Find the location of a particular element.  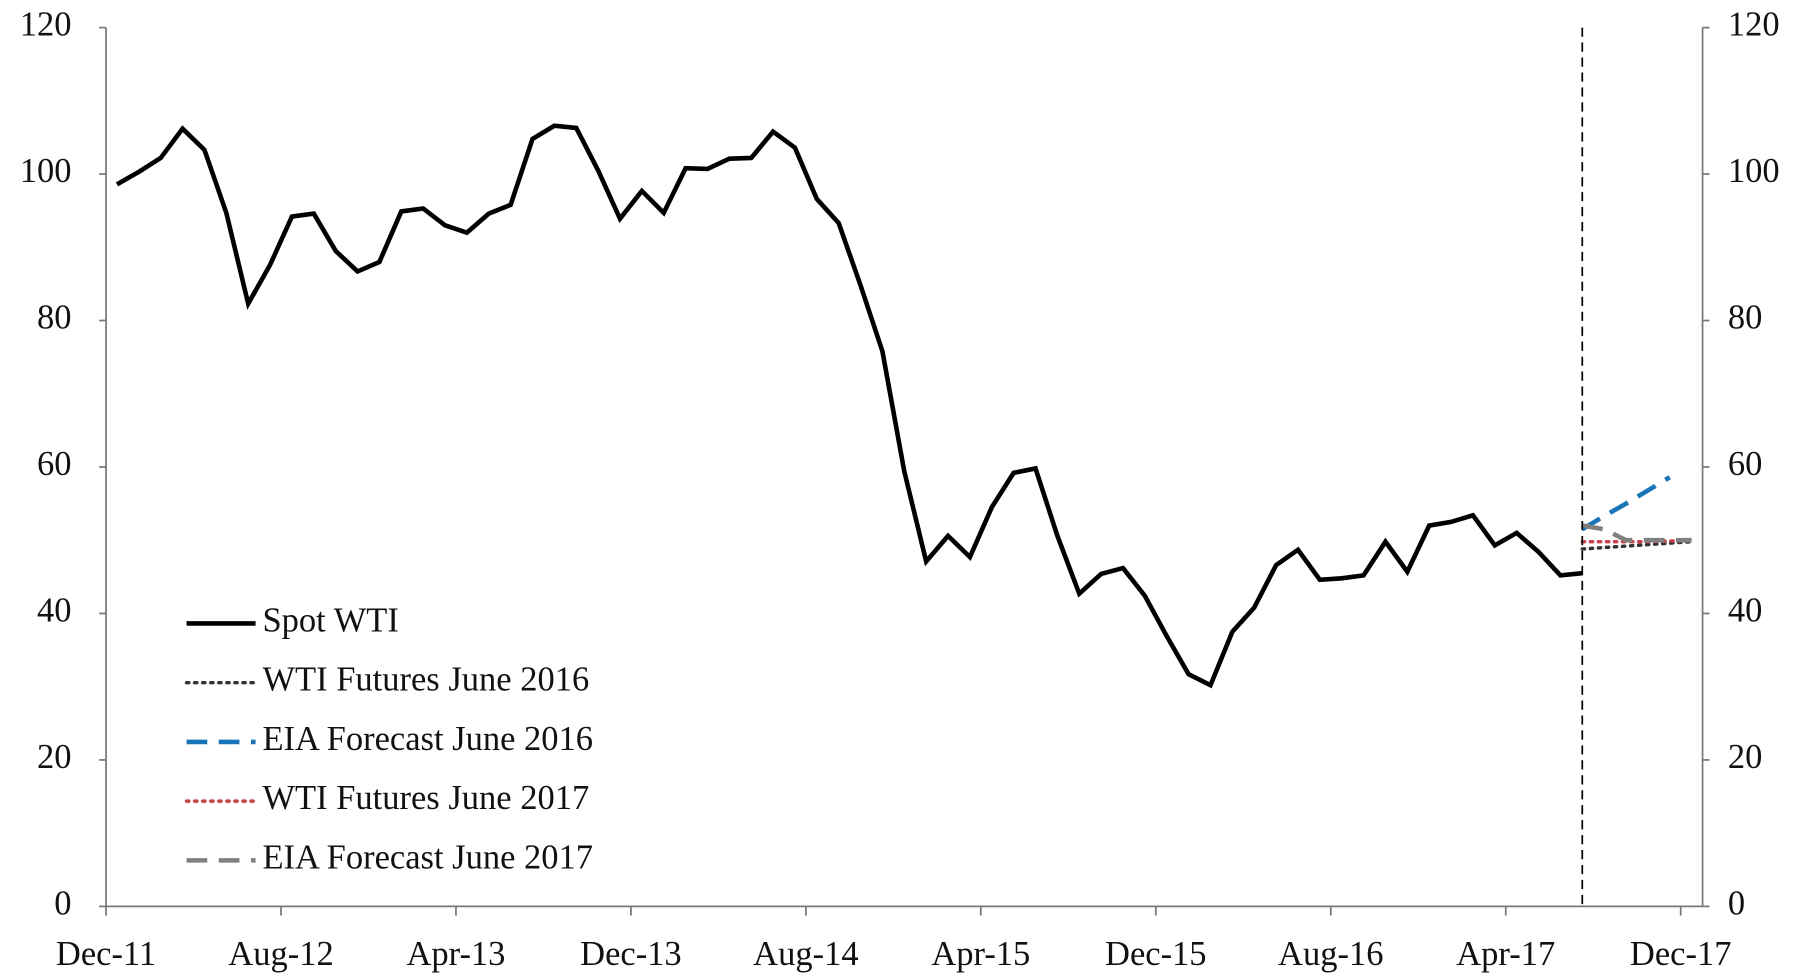

legend-label: WTI Futures June 2016 is located at coordinates (425, 680).